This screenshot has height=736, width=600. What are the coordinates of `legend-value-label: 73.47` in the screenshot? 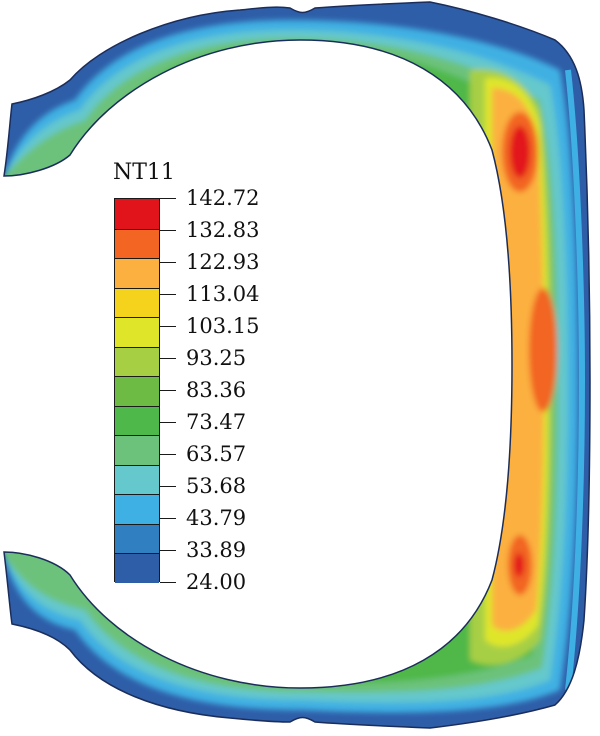 It's located at (216, 422).